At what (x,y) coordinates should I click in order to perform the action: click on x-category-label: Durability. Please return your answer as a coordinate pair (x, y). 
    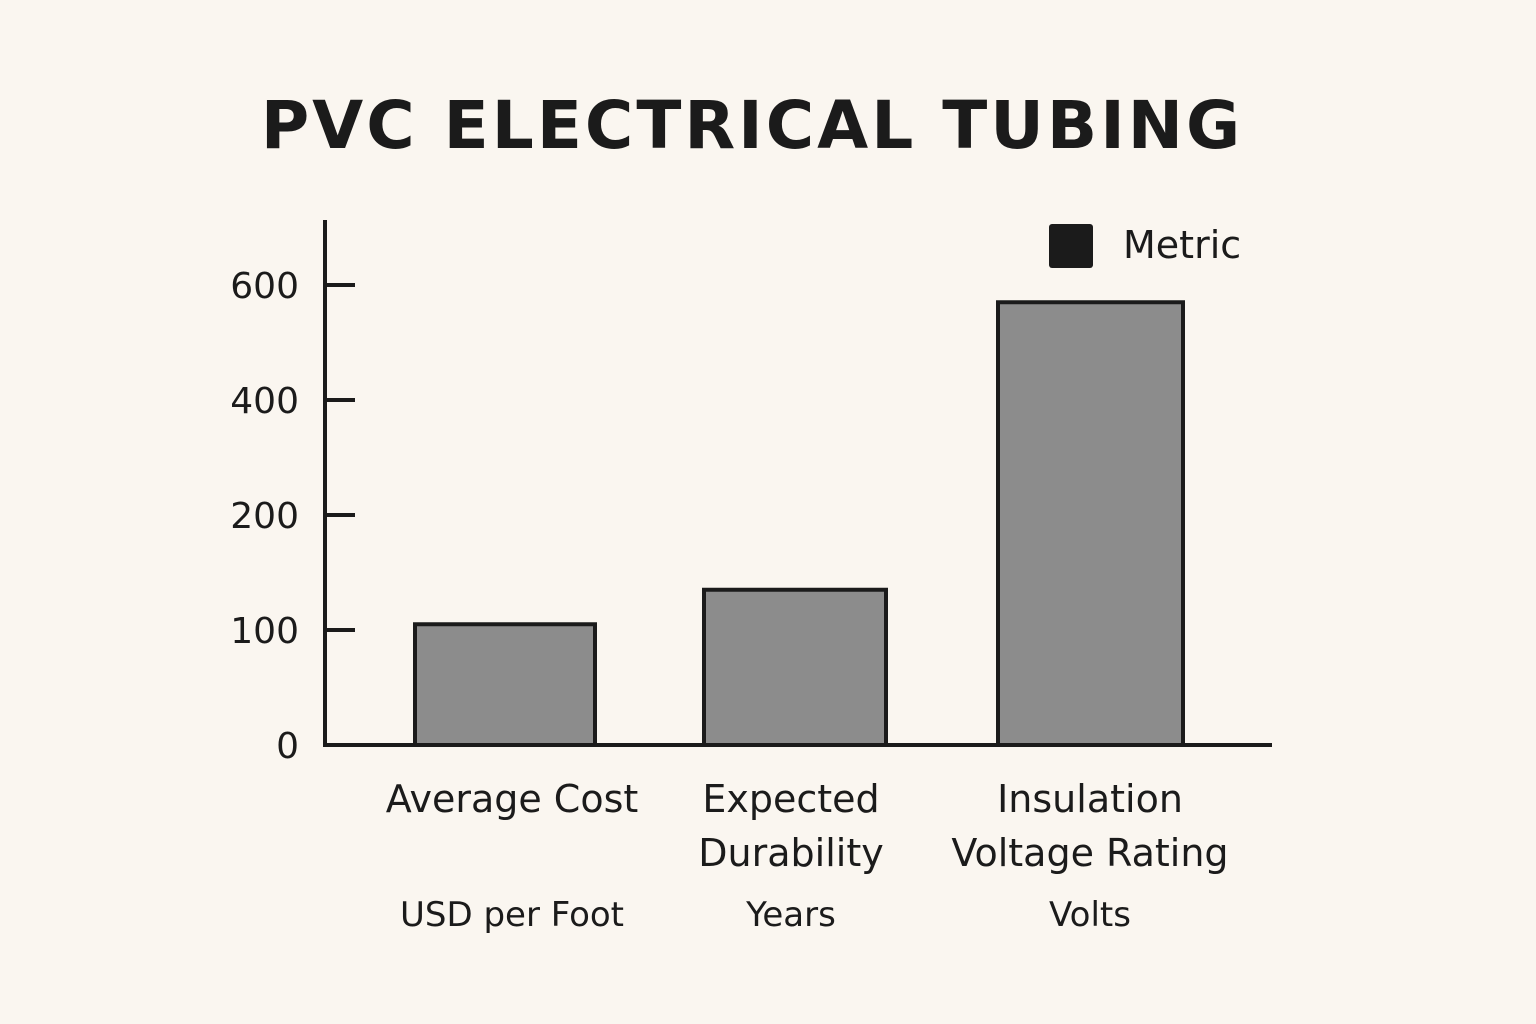
    Looking at the image, I should click on (790, 853).